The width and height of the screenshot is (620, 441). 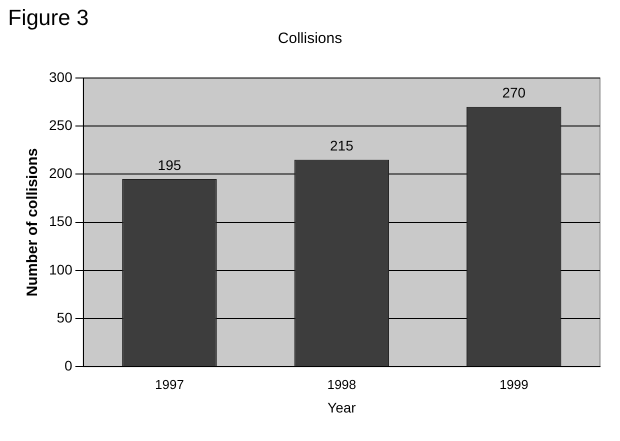 I want to click on y-tick-label: 0, so click(x=68, y=365).